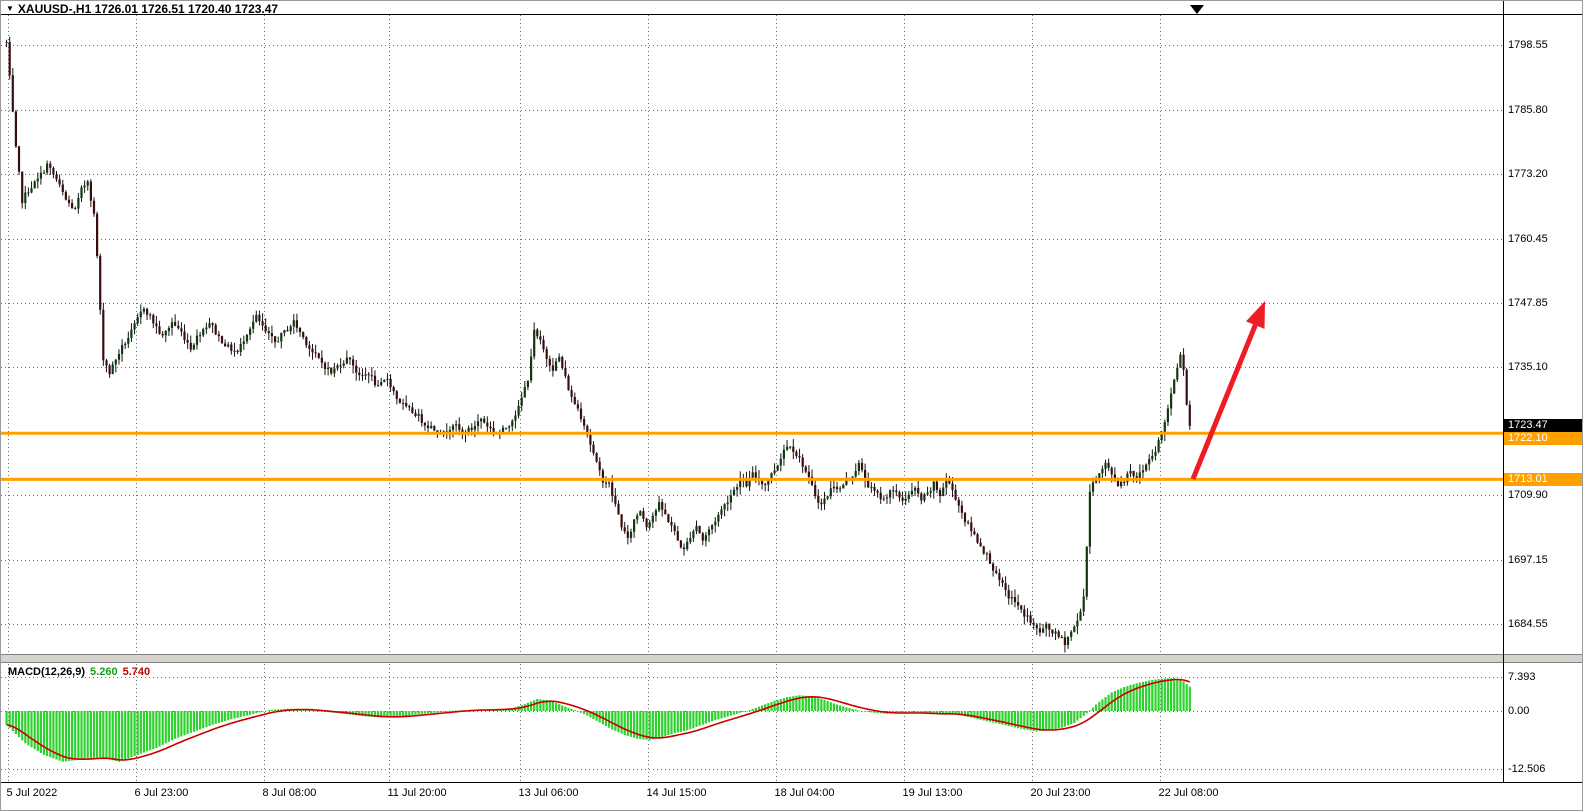 The image size is (1583, 811). What do you see at coordinates (1227, 390) in the screenshot?
I see `trend-arrow-annotation` at bounding box center [1227, 390].